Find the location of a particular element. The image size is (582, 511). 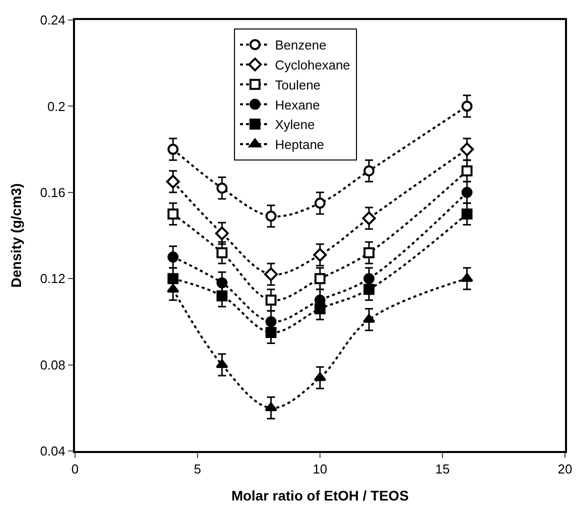

x-tick-label: 0 is located at coordinates (75, 469).